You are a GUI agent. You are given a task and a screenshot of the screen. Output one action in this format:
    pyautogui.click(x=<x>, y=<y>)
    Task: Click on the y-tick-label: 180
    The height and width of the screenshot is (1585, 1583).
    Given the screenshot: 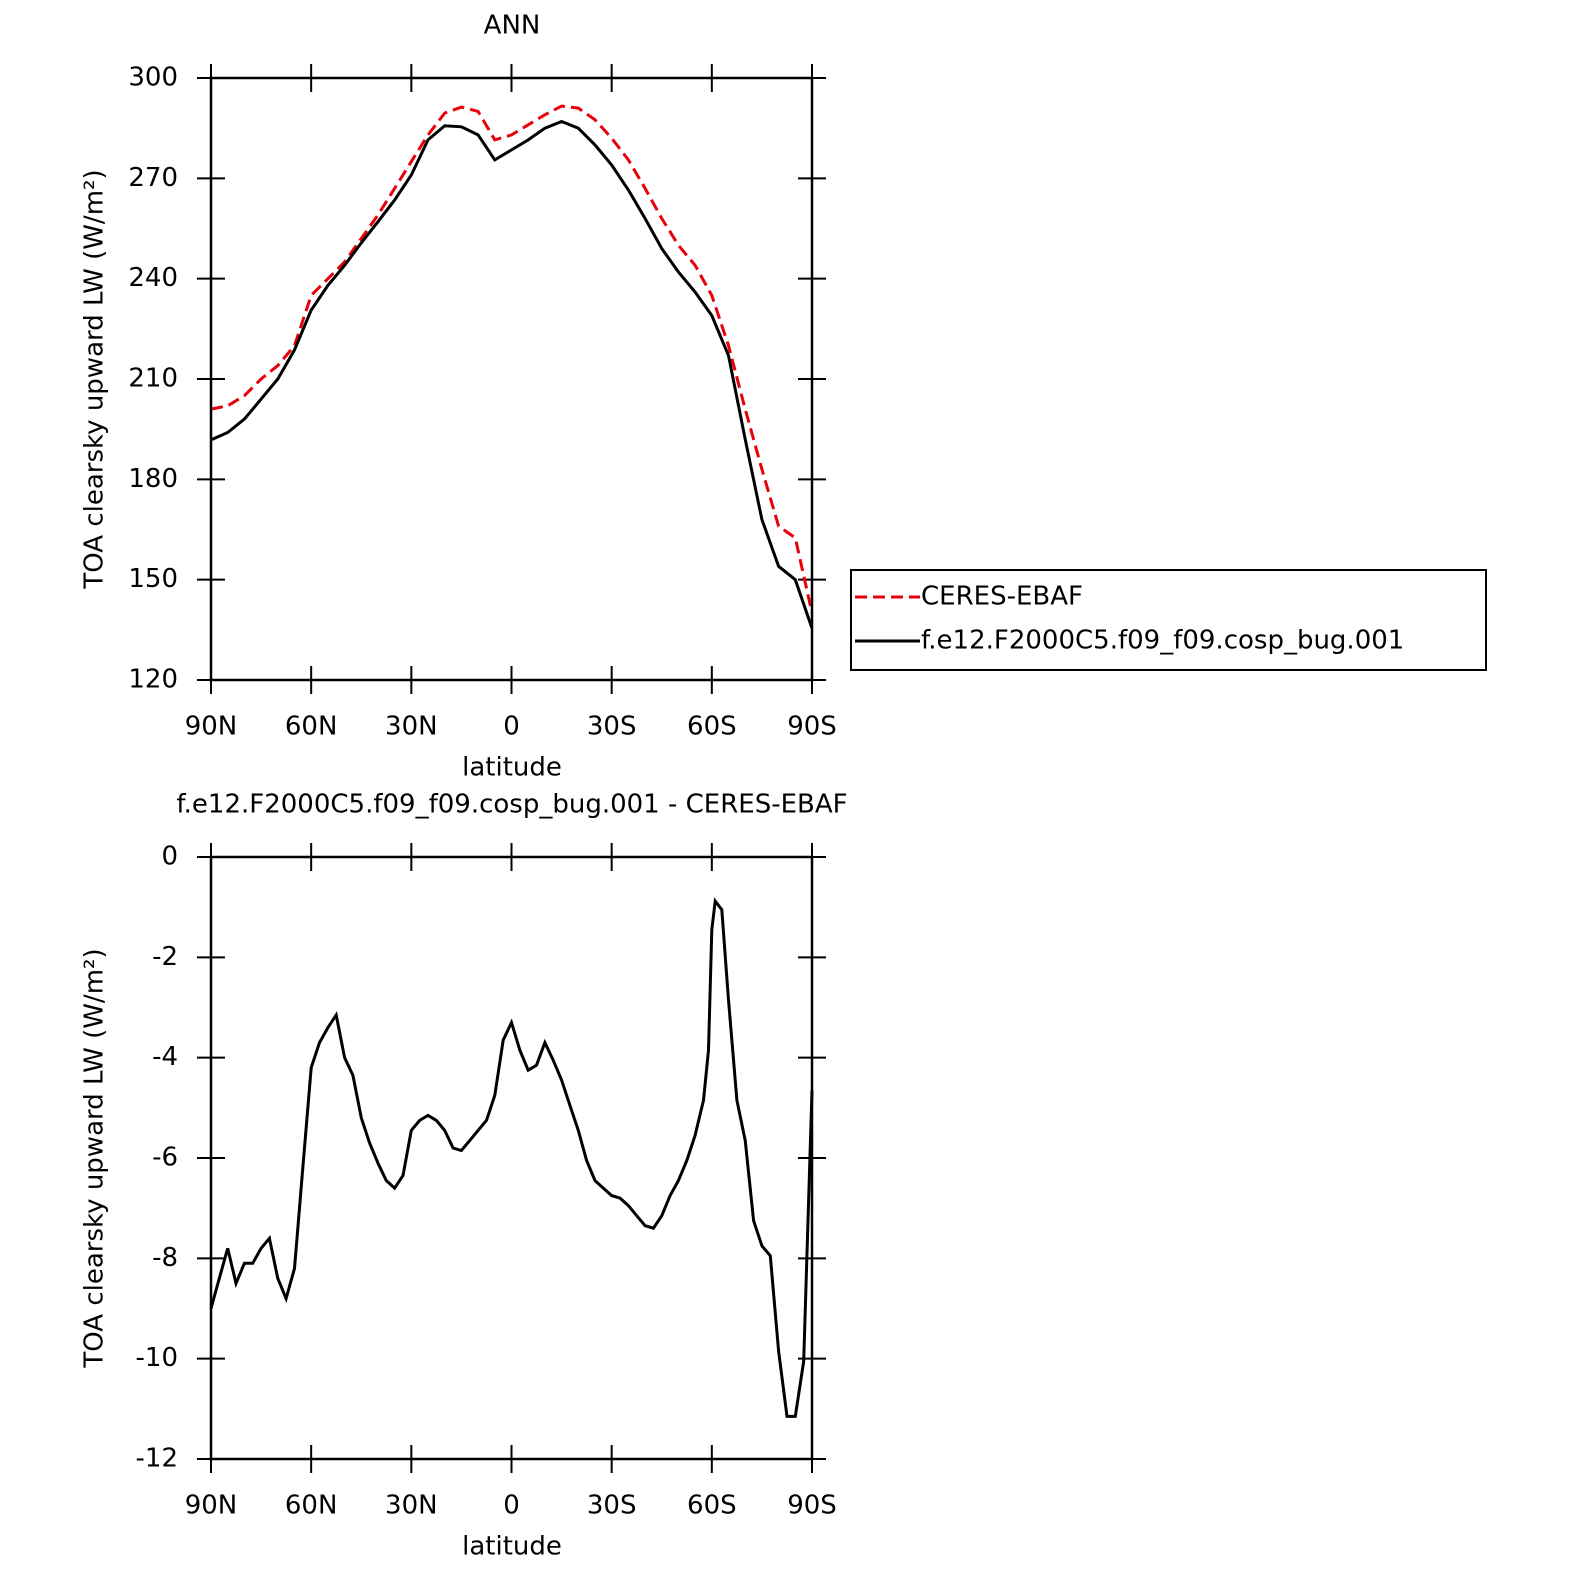 What is the action you would take?
    pyautogui.click(x=153, y=479)
    